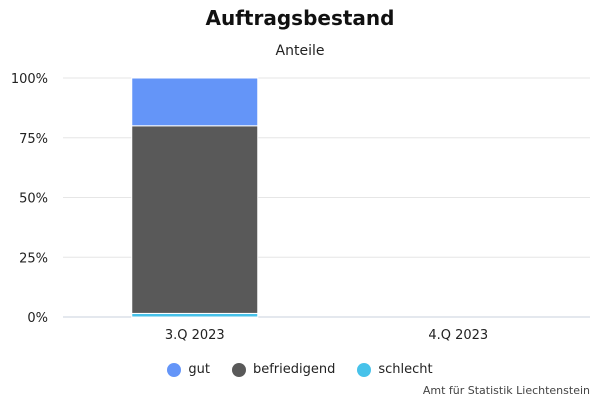 Image resolution: width=600 pixels, height=400 pixels. I want to click on source-credit: Amt für Statistik Liechtenstein, so click(506, 390).